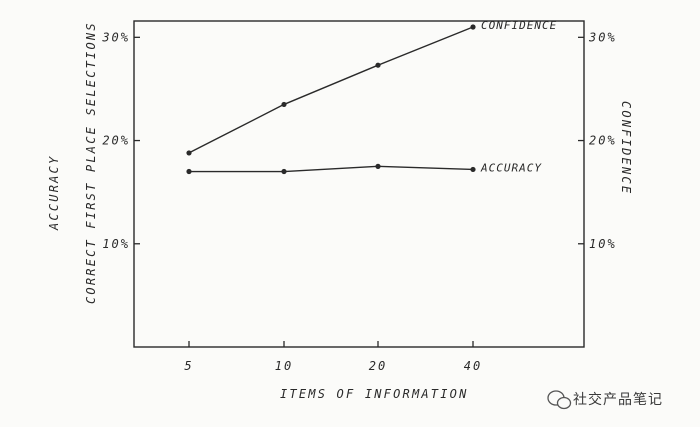 This screenshot has width=700, height=427. I want to click on series-line-accuracy, so click(331, 169).